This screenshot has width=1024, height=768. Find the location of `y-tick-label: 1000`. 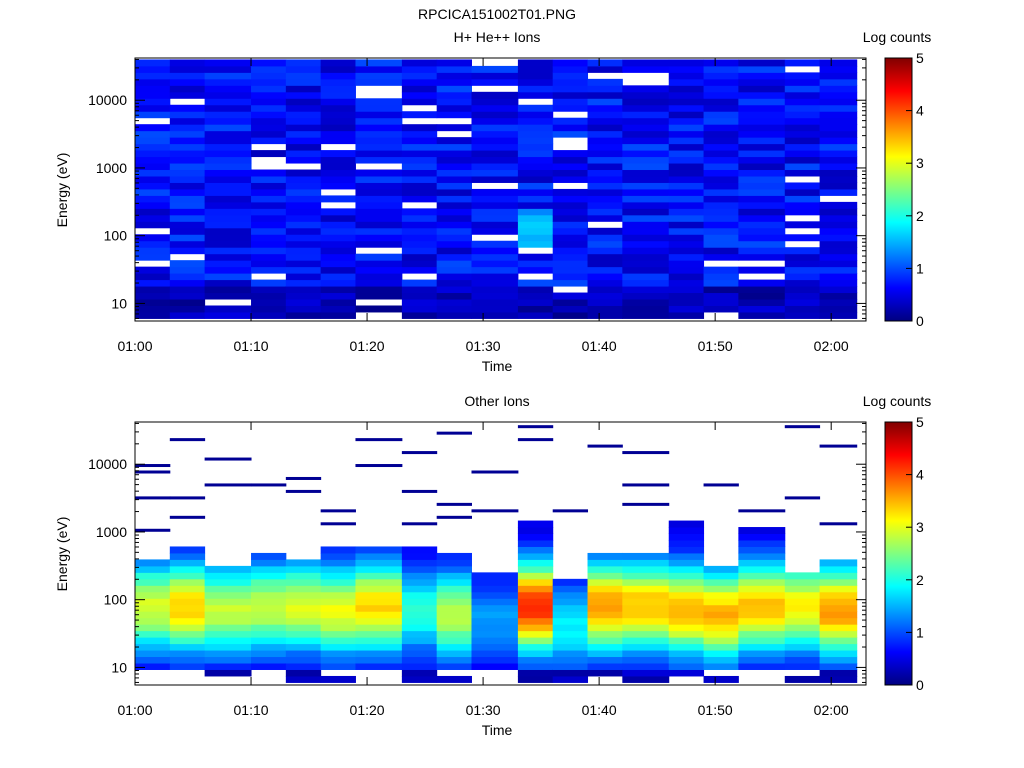

y-tick-label: 1000 is located at coordinates (111, 168).